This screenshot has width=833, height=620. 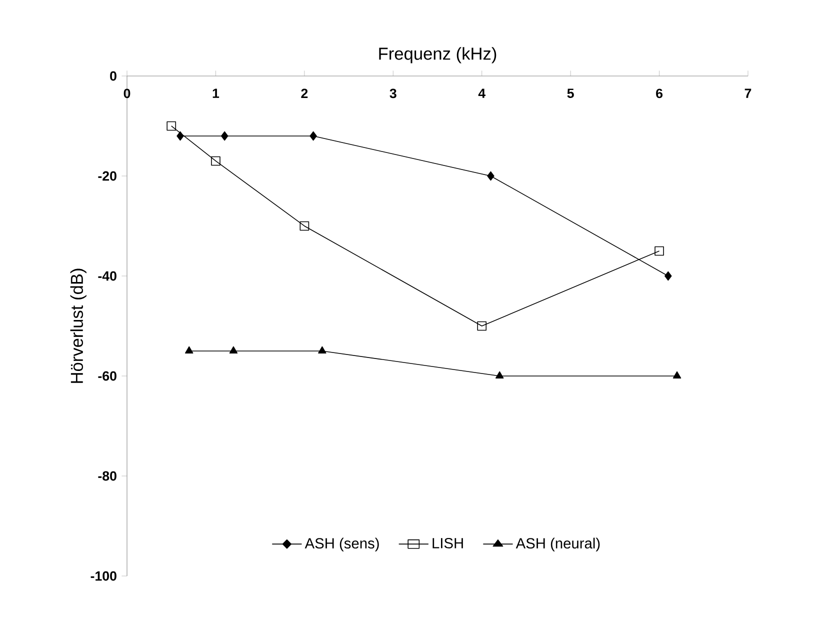 What do you see at coordinates (659, 93) in the screenshot?
I see `x-tick-label: 6` at bounding box center [659, 93].